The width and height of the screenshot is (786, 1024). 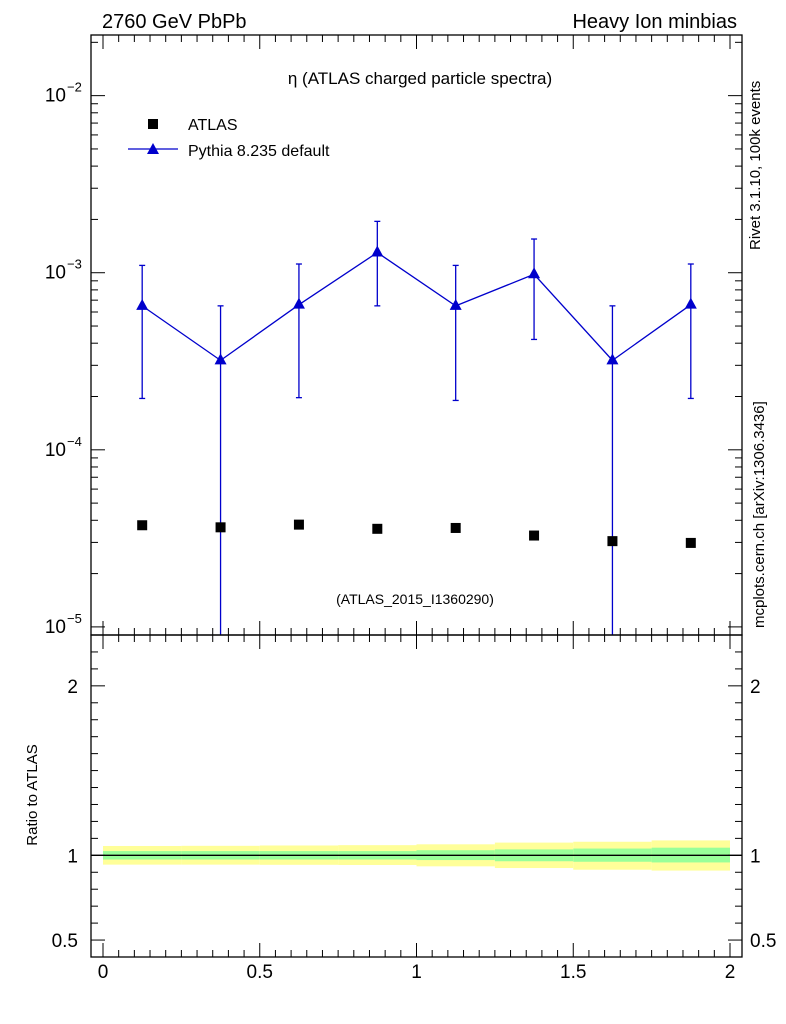 I want to click on mcplots-label: mcplots.cern.ch [arXiv:1306.3436], so click(x=759, y=514).